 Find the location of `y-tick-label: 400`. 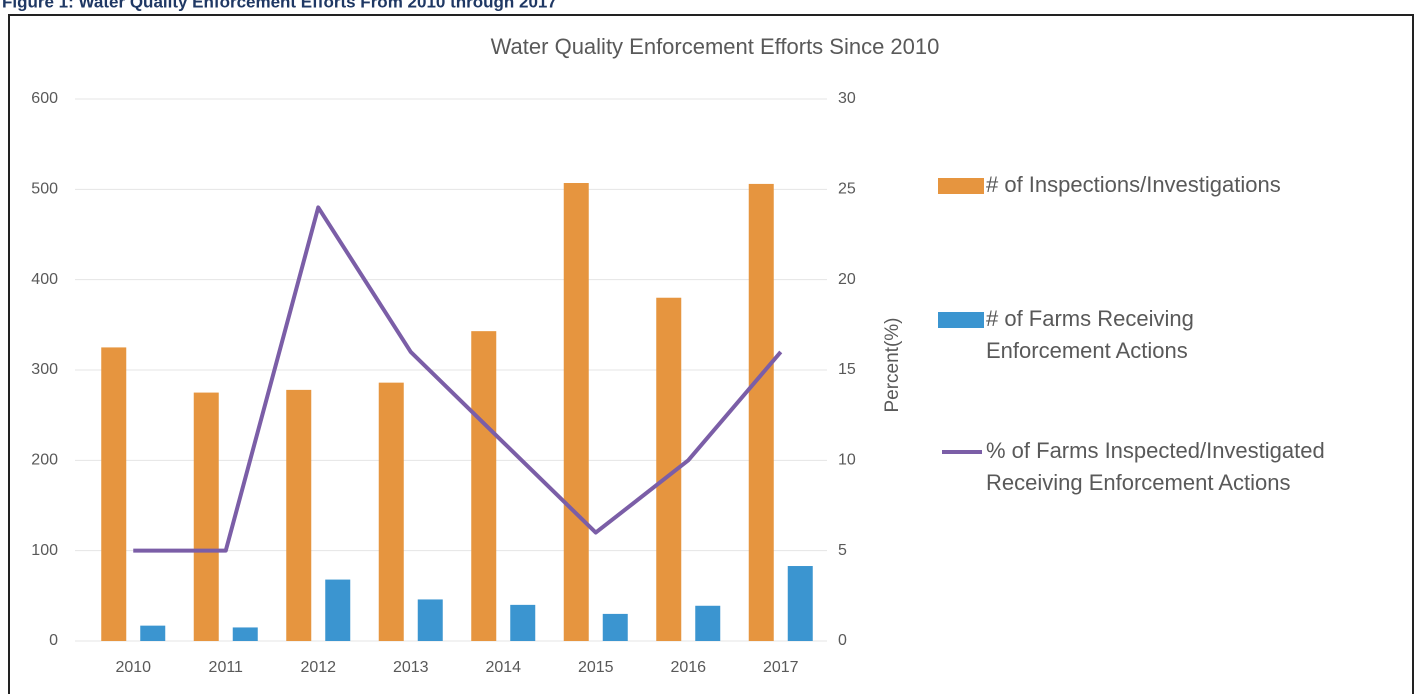

y-tick-label: 400 is located at coordinates (44, 279).